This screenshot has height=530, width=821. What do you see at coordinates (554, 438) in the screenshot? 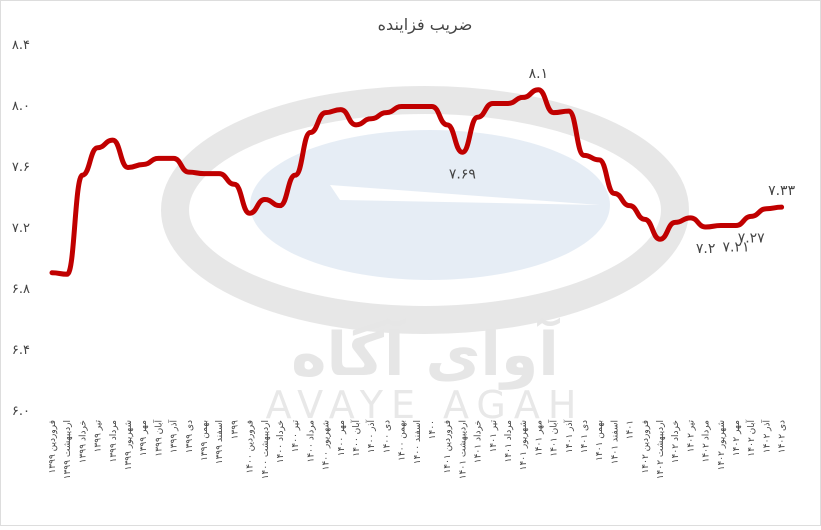
I see `x-tick-label: آبان ۱۴۰۱` at bounding box center [554, 438].